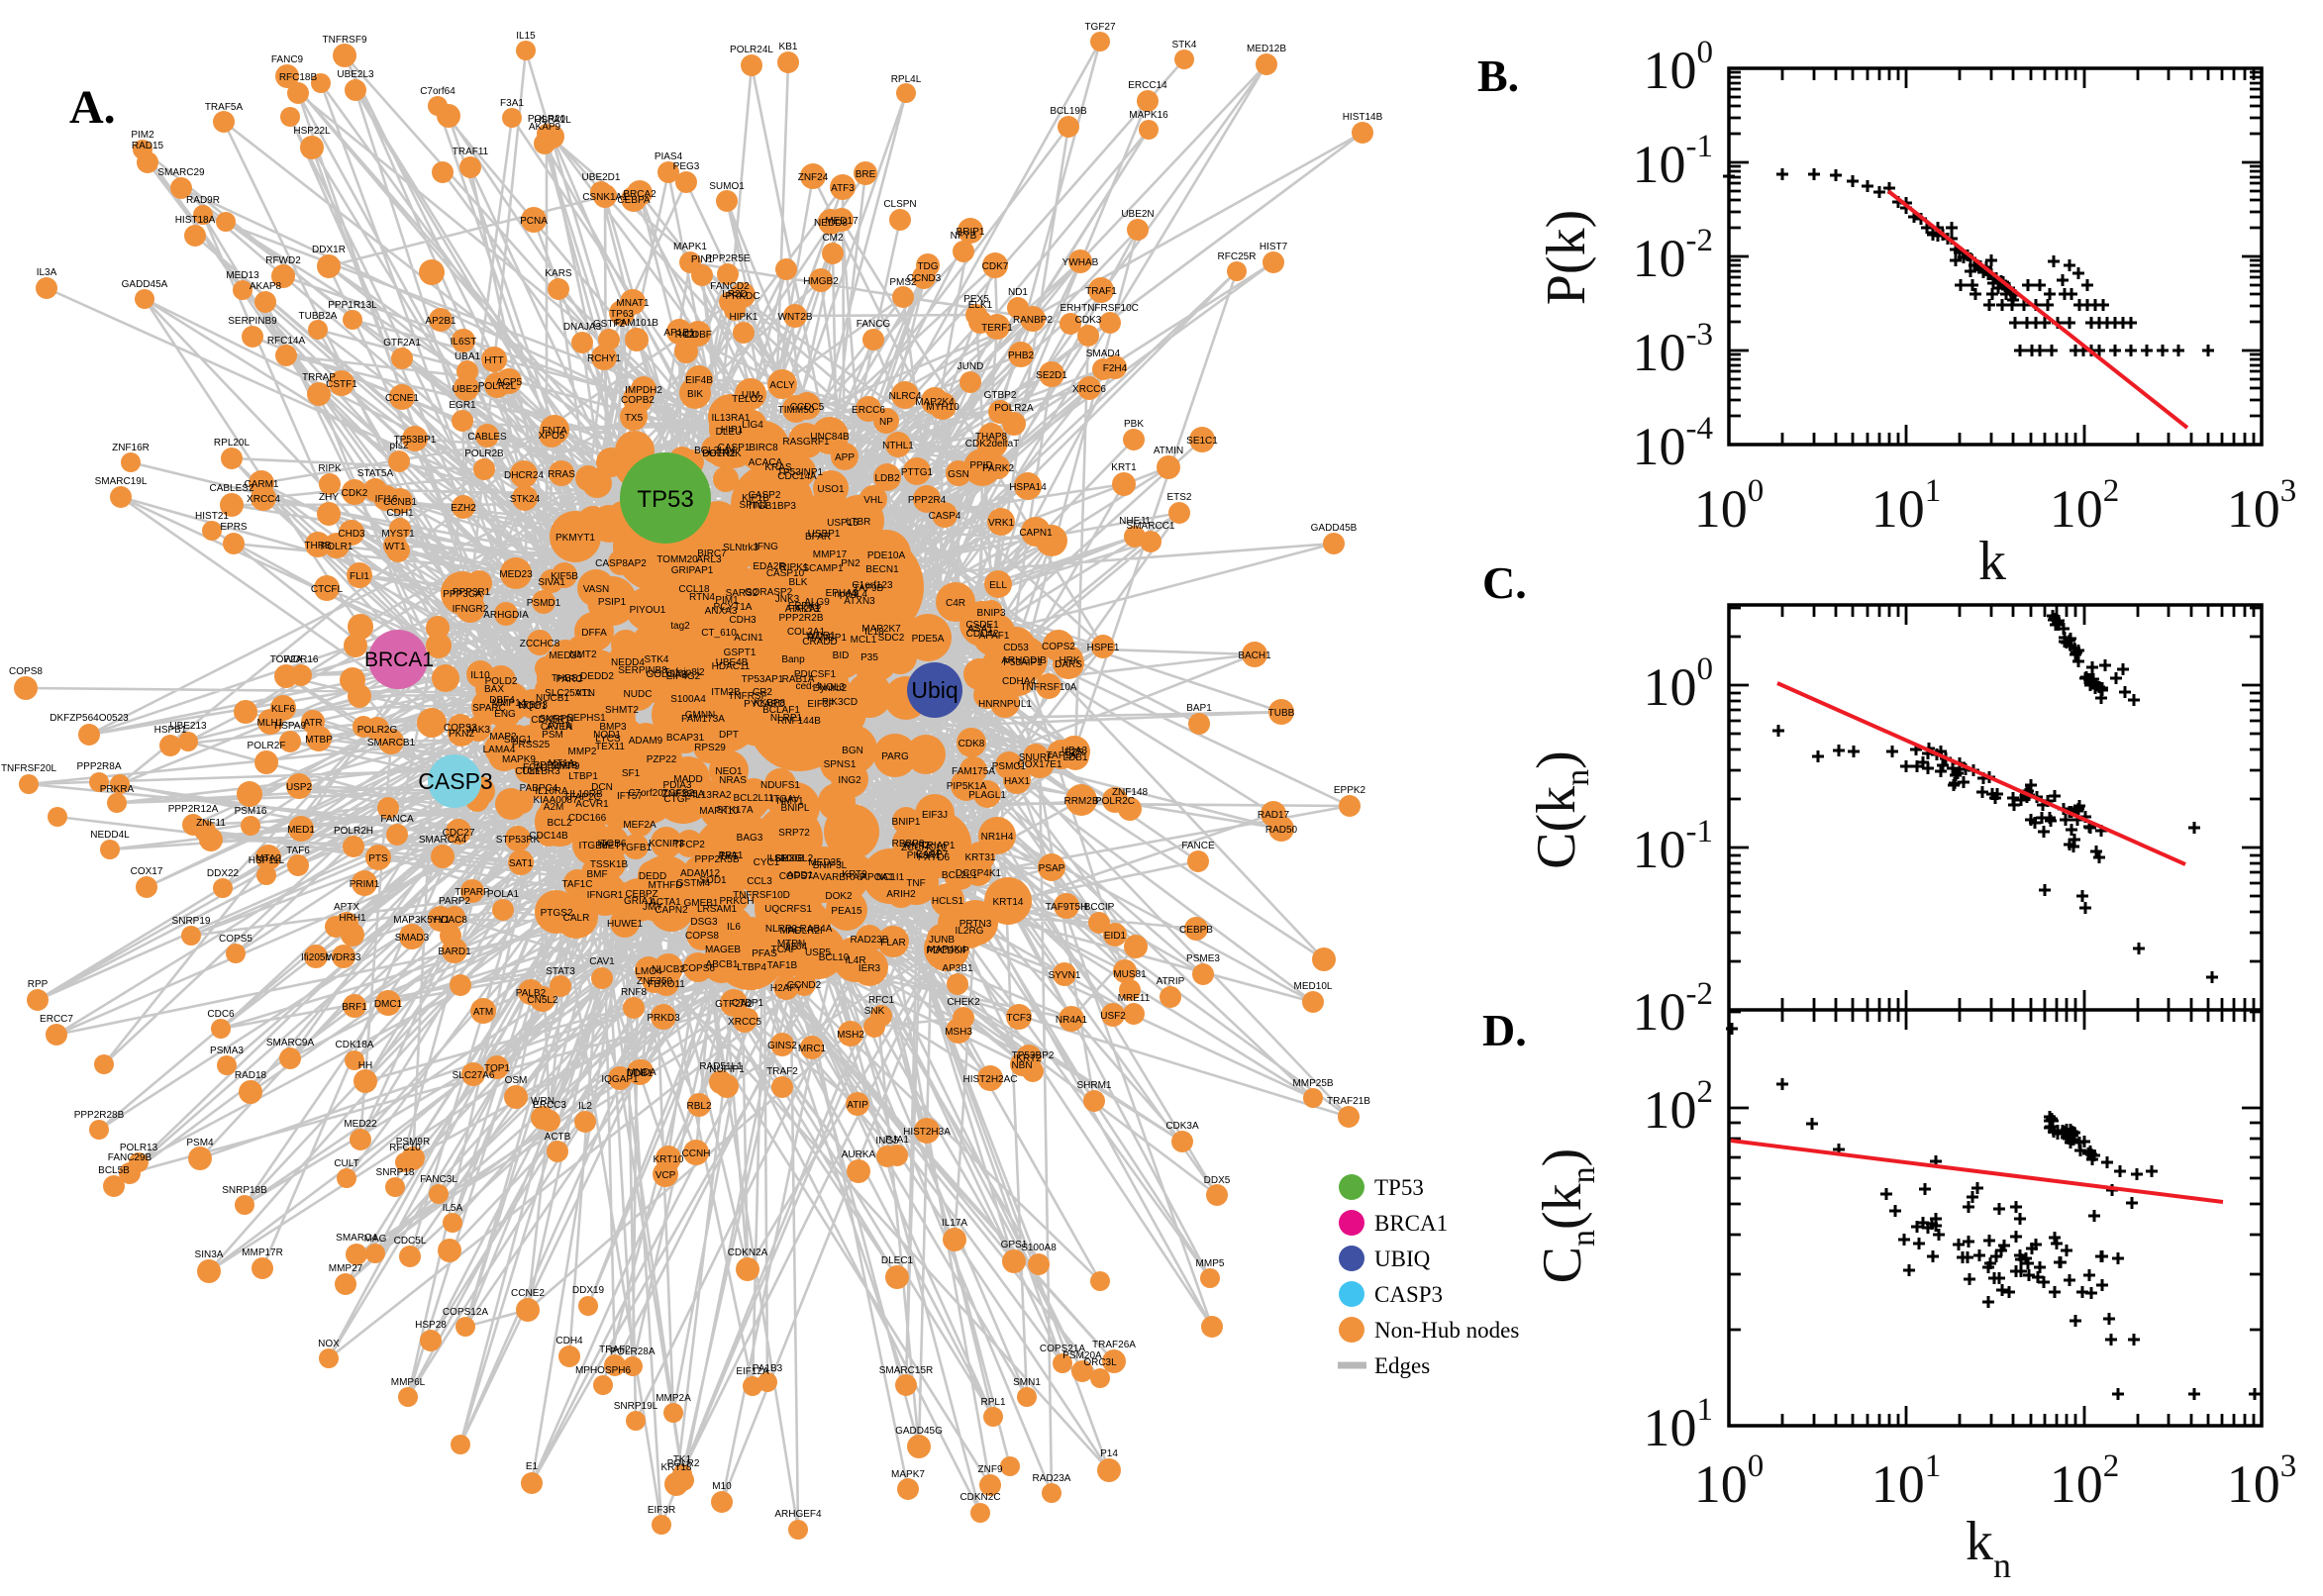 This screenshot has width=2323, height=1596. I want to click on svg-text: HSPB1, so click(170, 730).